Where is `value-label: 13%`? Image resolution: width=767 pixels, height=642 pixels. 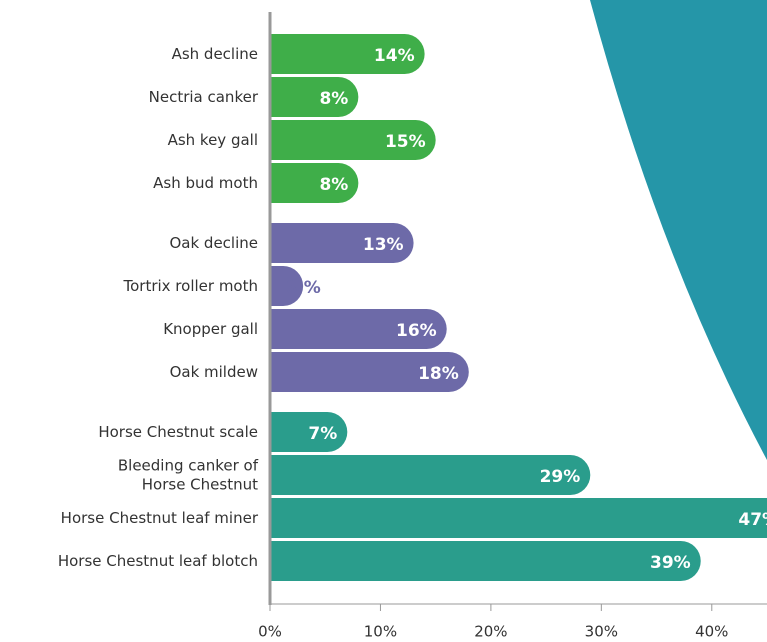 value-label: 13% is located at coordinates (383, 245).